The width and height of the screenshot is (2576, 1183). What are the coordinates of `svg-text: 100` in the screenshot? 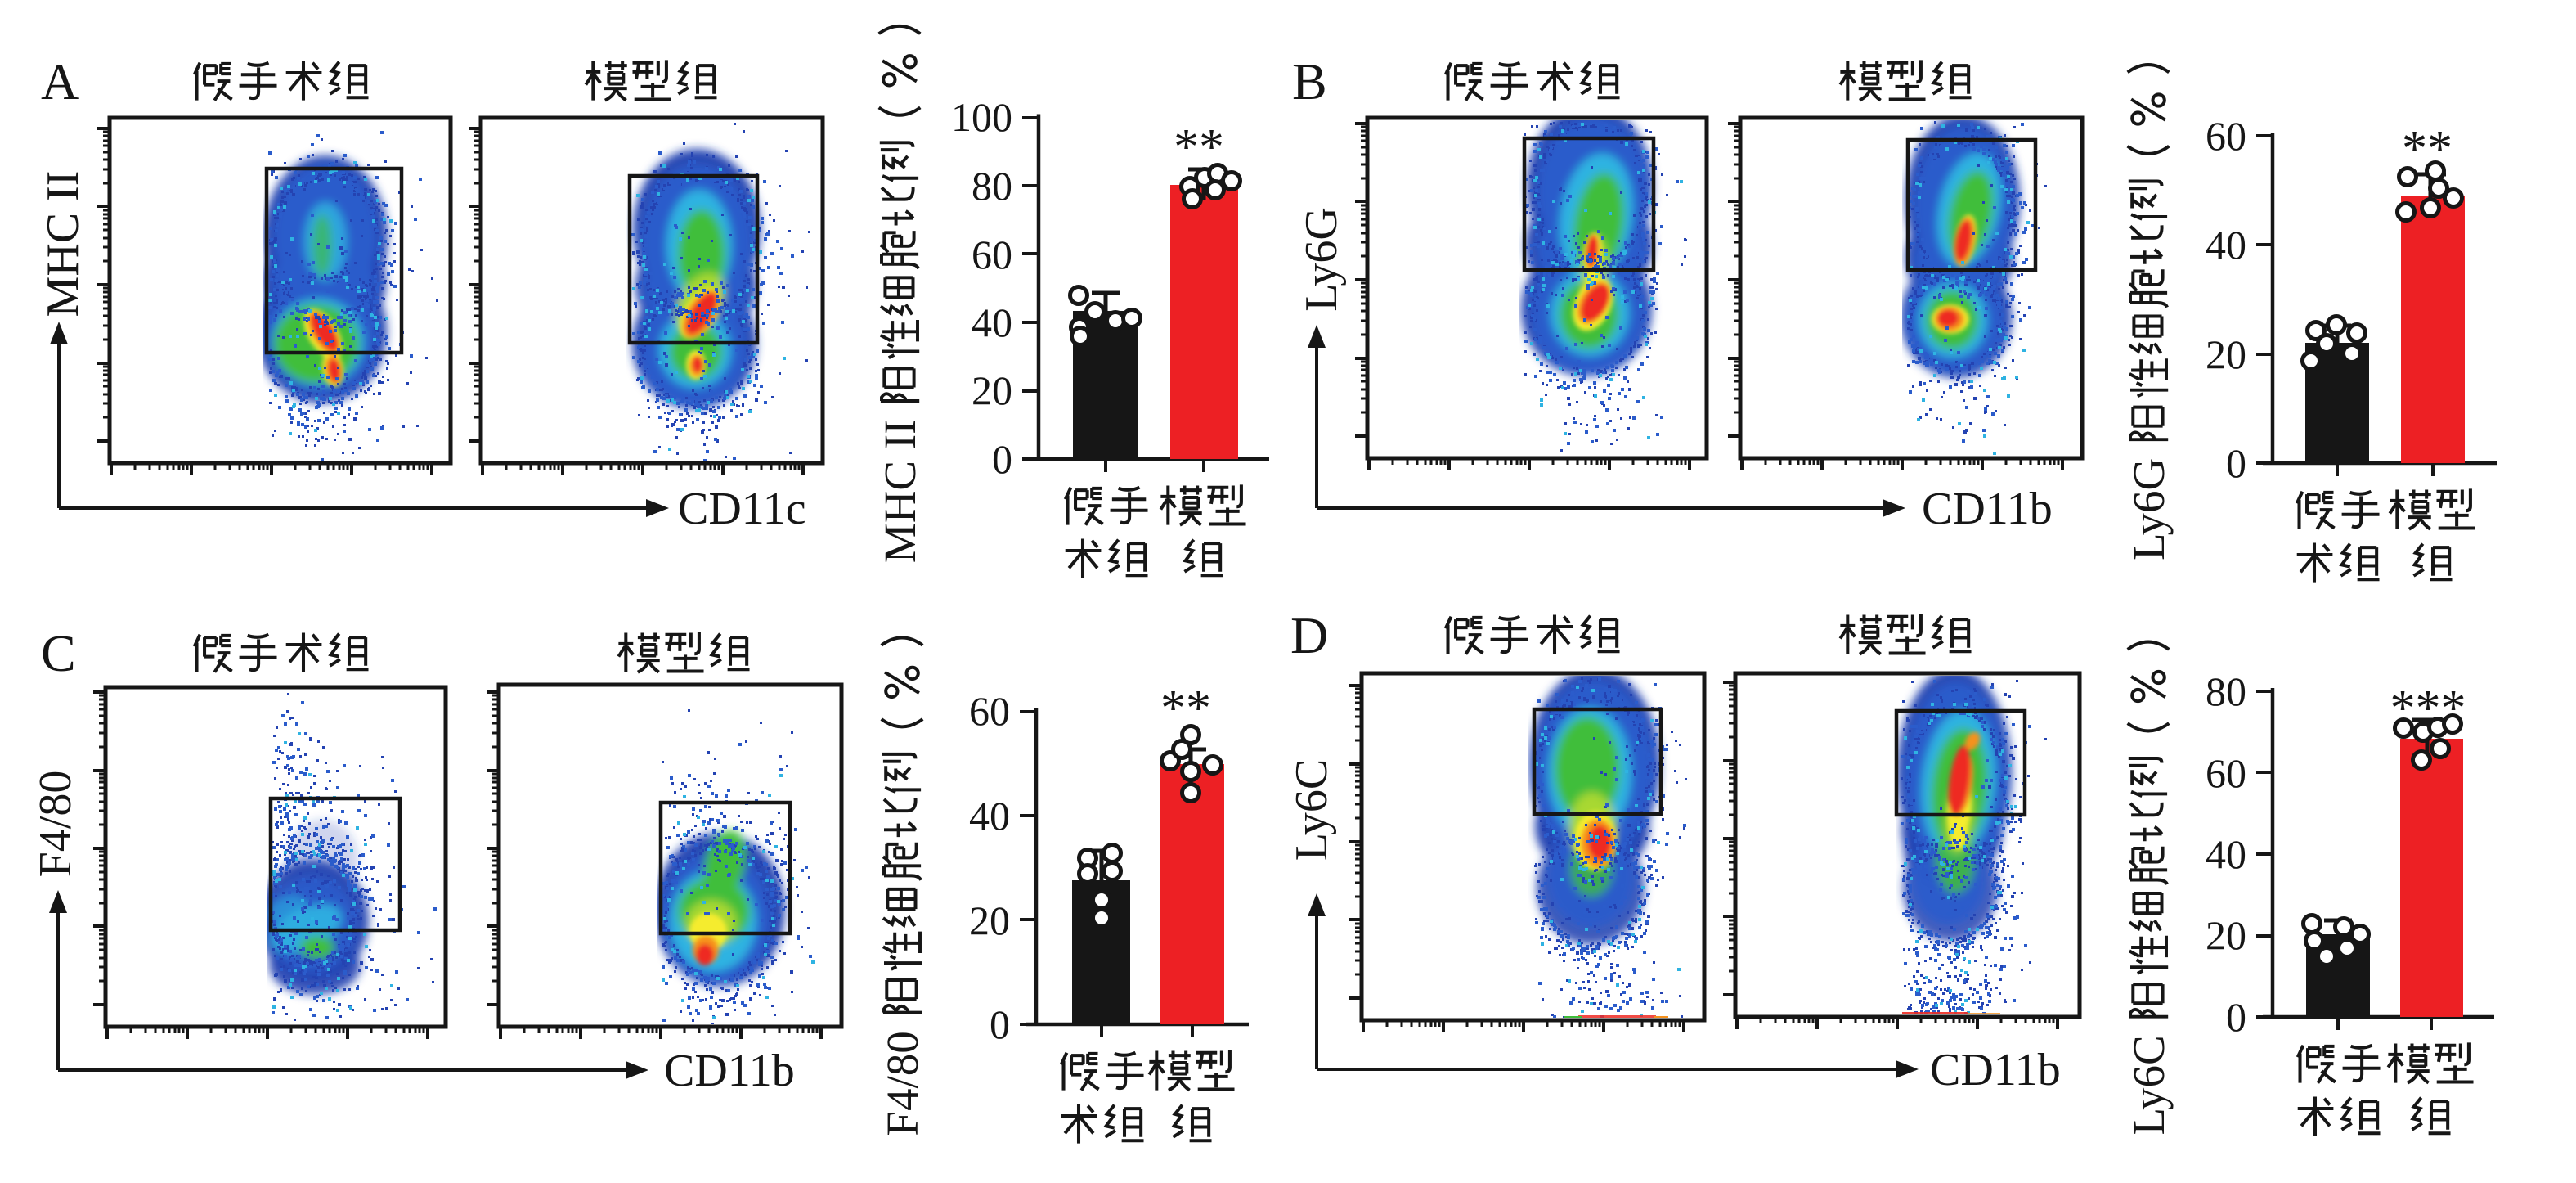 It's located at (981, 117).